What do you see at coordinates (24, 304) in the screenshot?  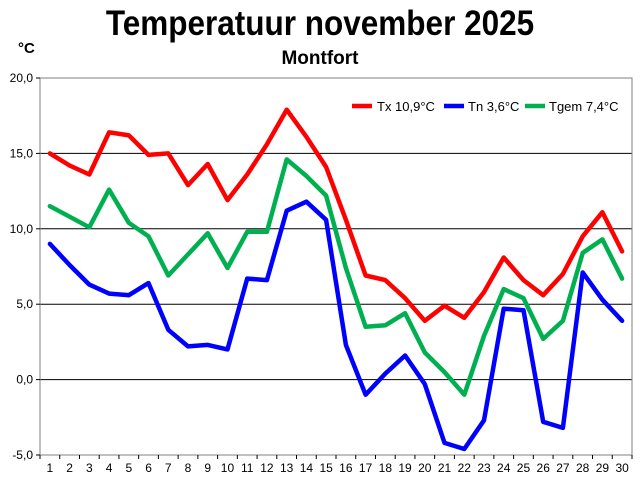 I see `y-tick-label: 5,0` at bounding box center [24, 304].